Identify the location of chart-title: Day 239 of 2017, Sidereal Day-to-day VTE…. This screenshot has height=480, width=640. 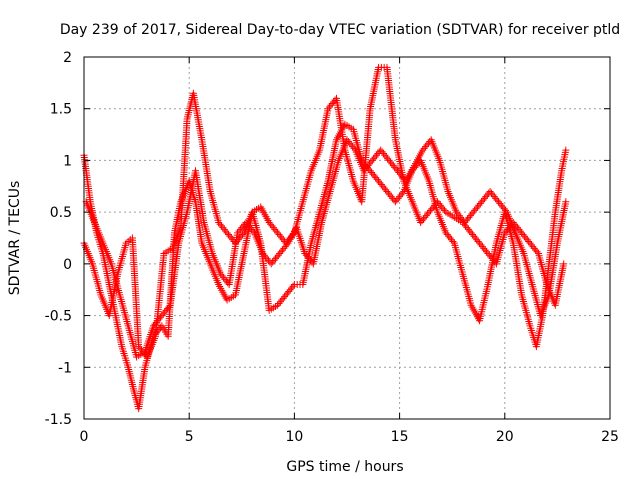
(340, 30).